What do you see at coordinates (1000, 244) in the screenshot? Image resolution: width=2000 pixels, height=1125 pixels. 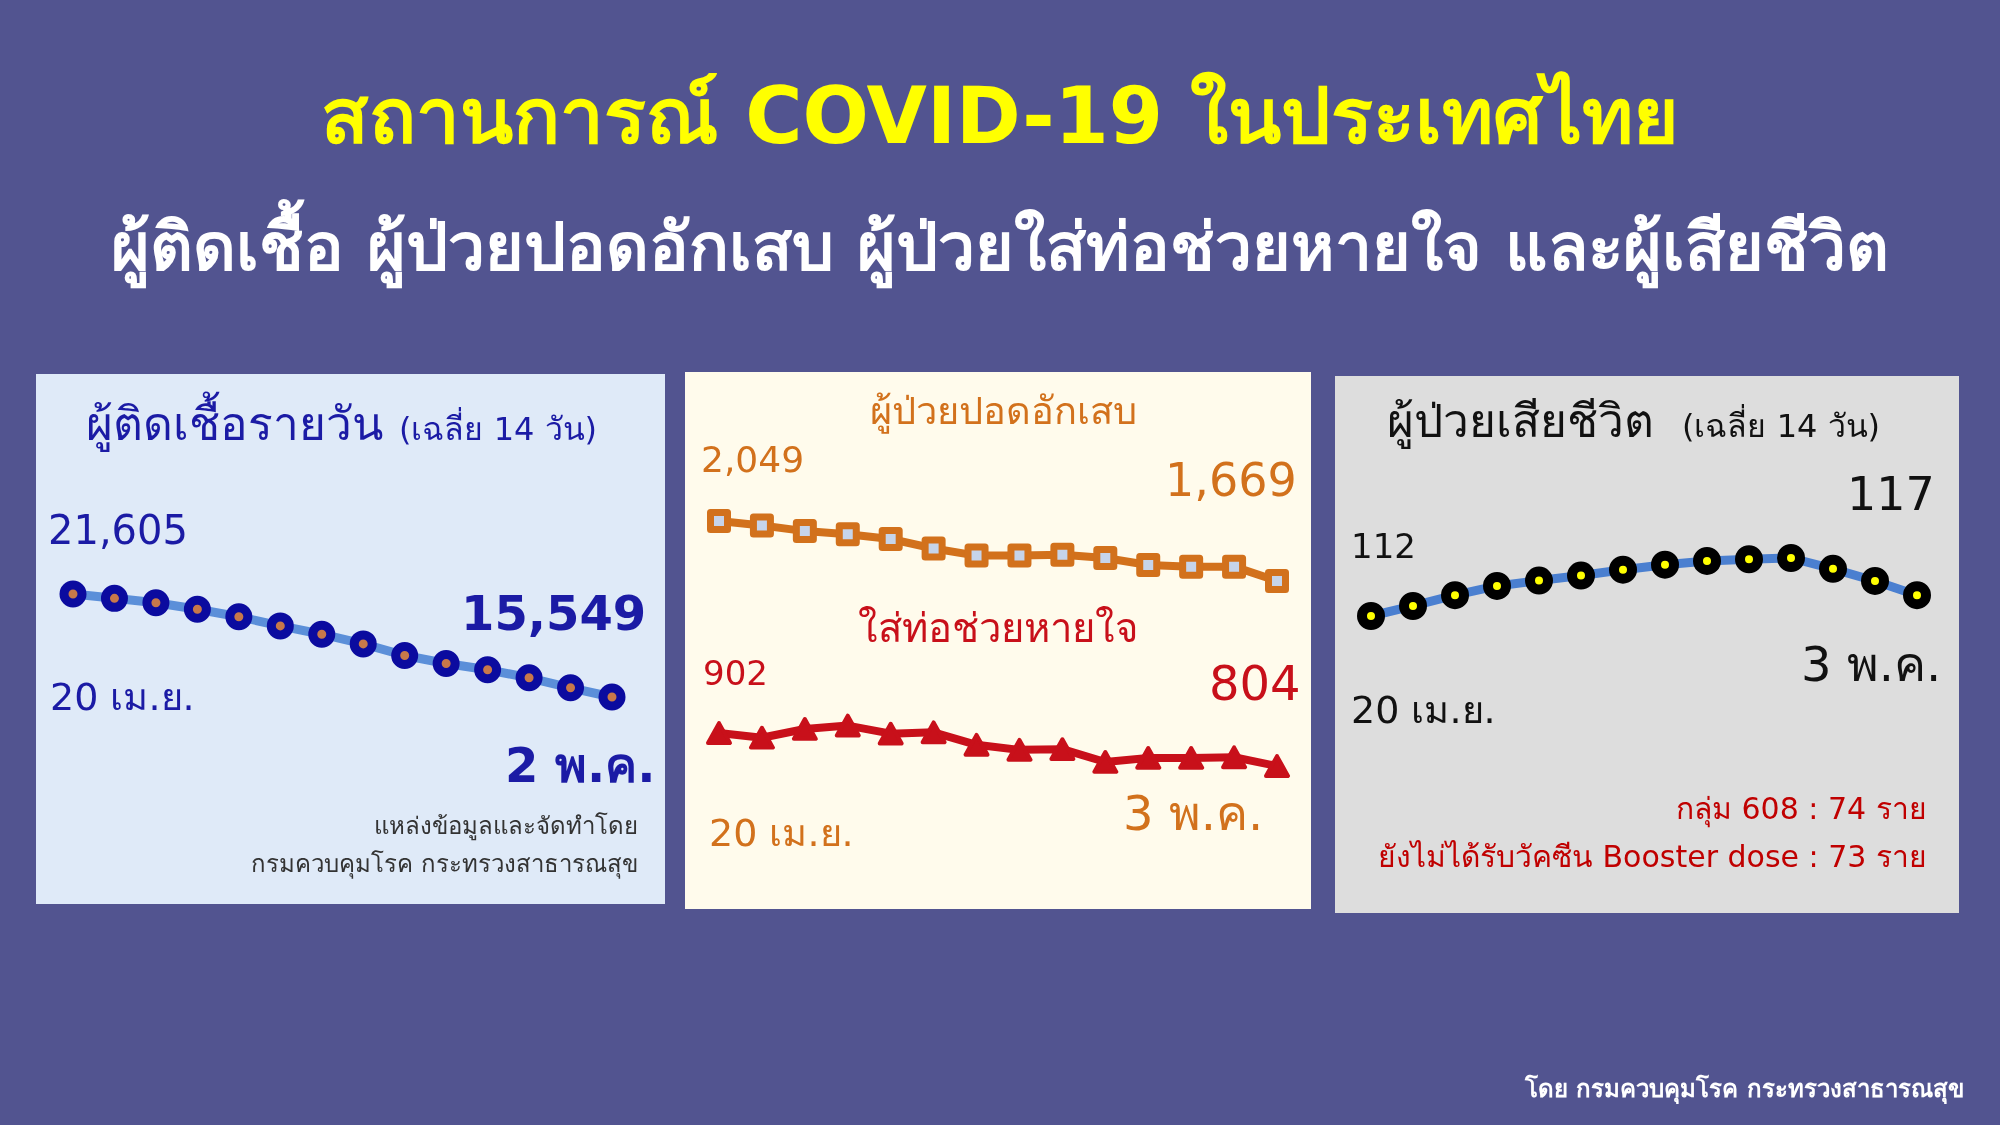 I see `text: ผู้ติดเชื้อ ผู้ป่วยปอดอักเสบ ผู้ป่วยใส่ท่อช่วยหายใจ และผู้เสียชีวิต` at bounding box center [1000, 244].